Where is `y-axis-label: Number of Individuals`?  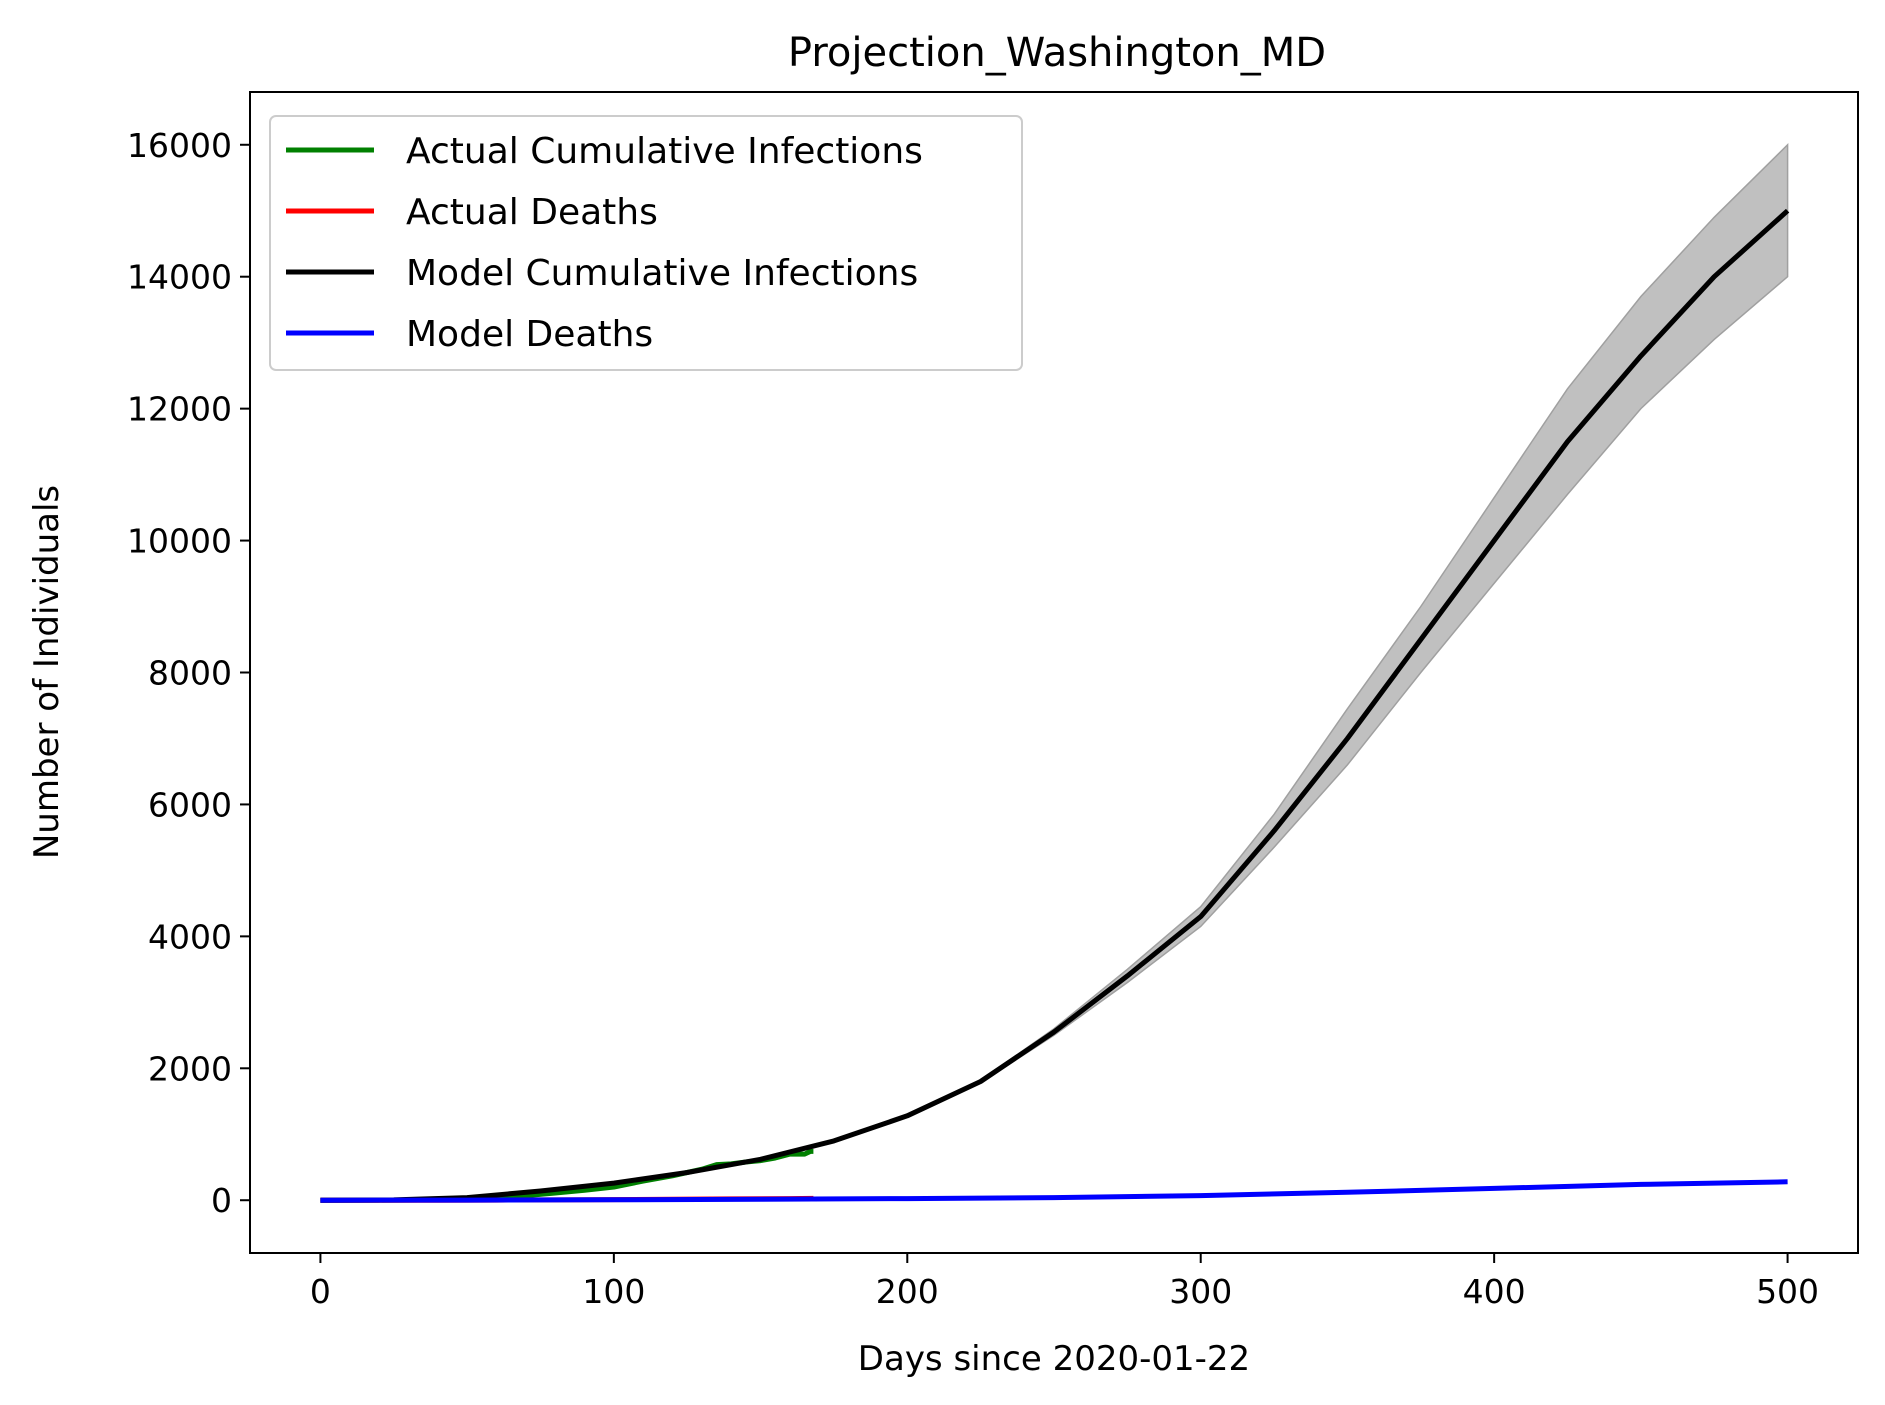 y-axis-label: Number of Individuals is located at coordinates (47, 672).